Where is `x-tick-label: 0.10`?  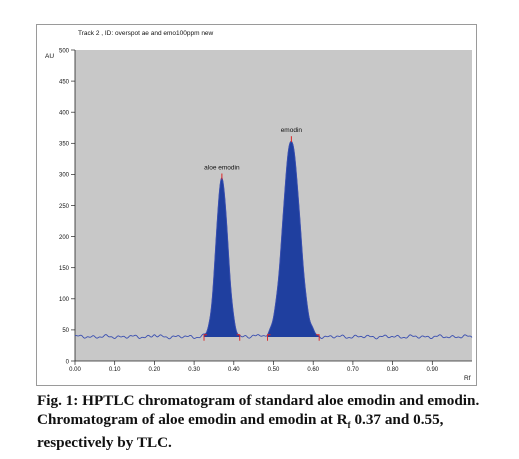
x-tick-label: 0.10 is located at coordinates (115, 370).